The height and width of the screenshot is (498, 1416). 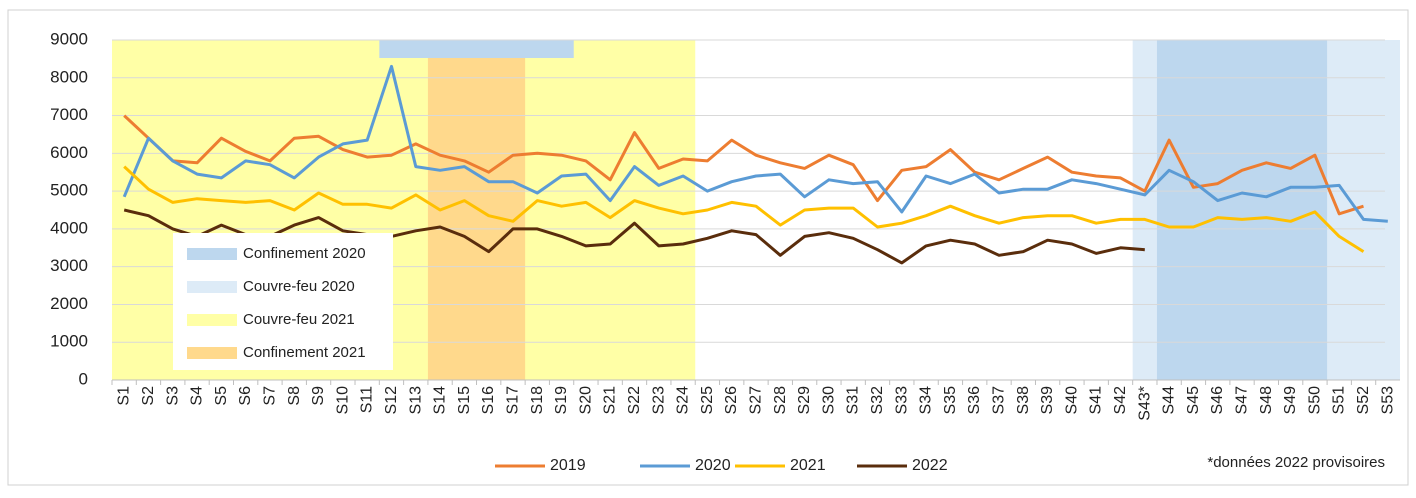 What do you see at coordinates (634, 400) in the screenshot?
I see `x-tick-label: S22` at bounding box center [634, 400].